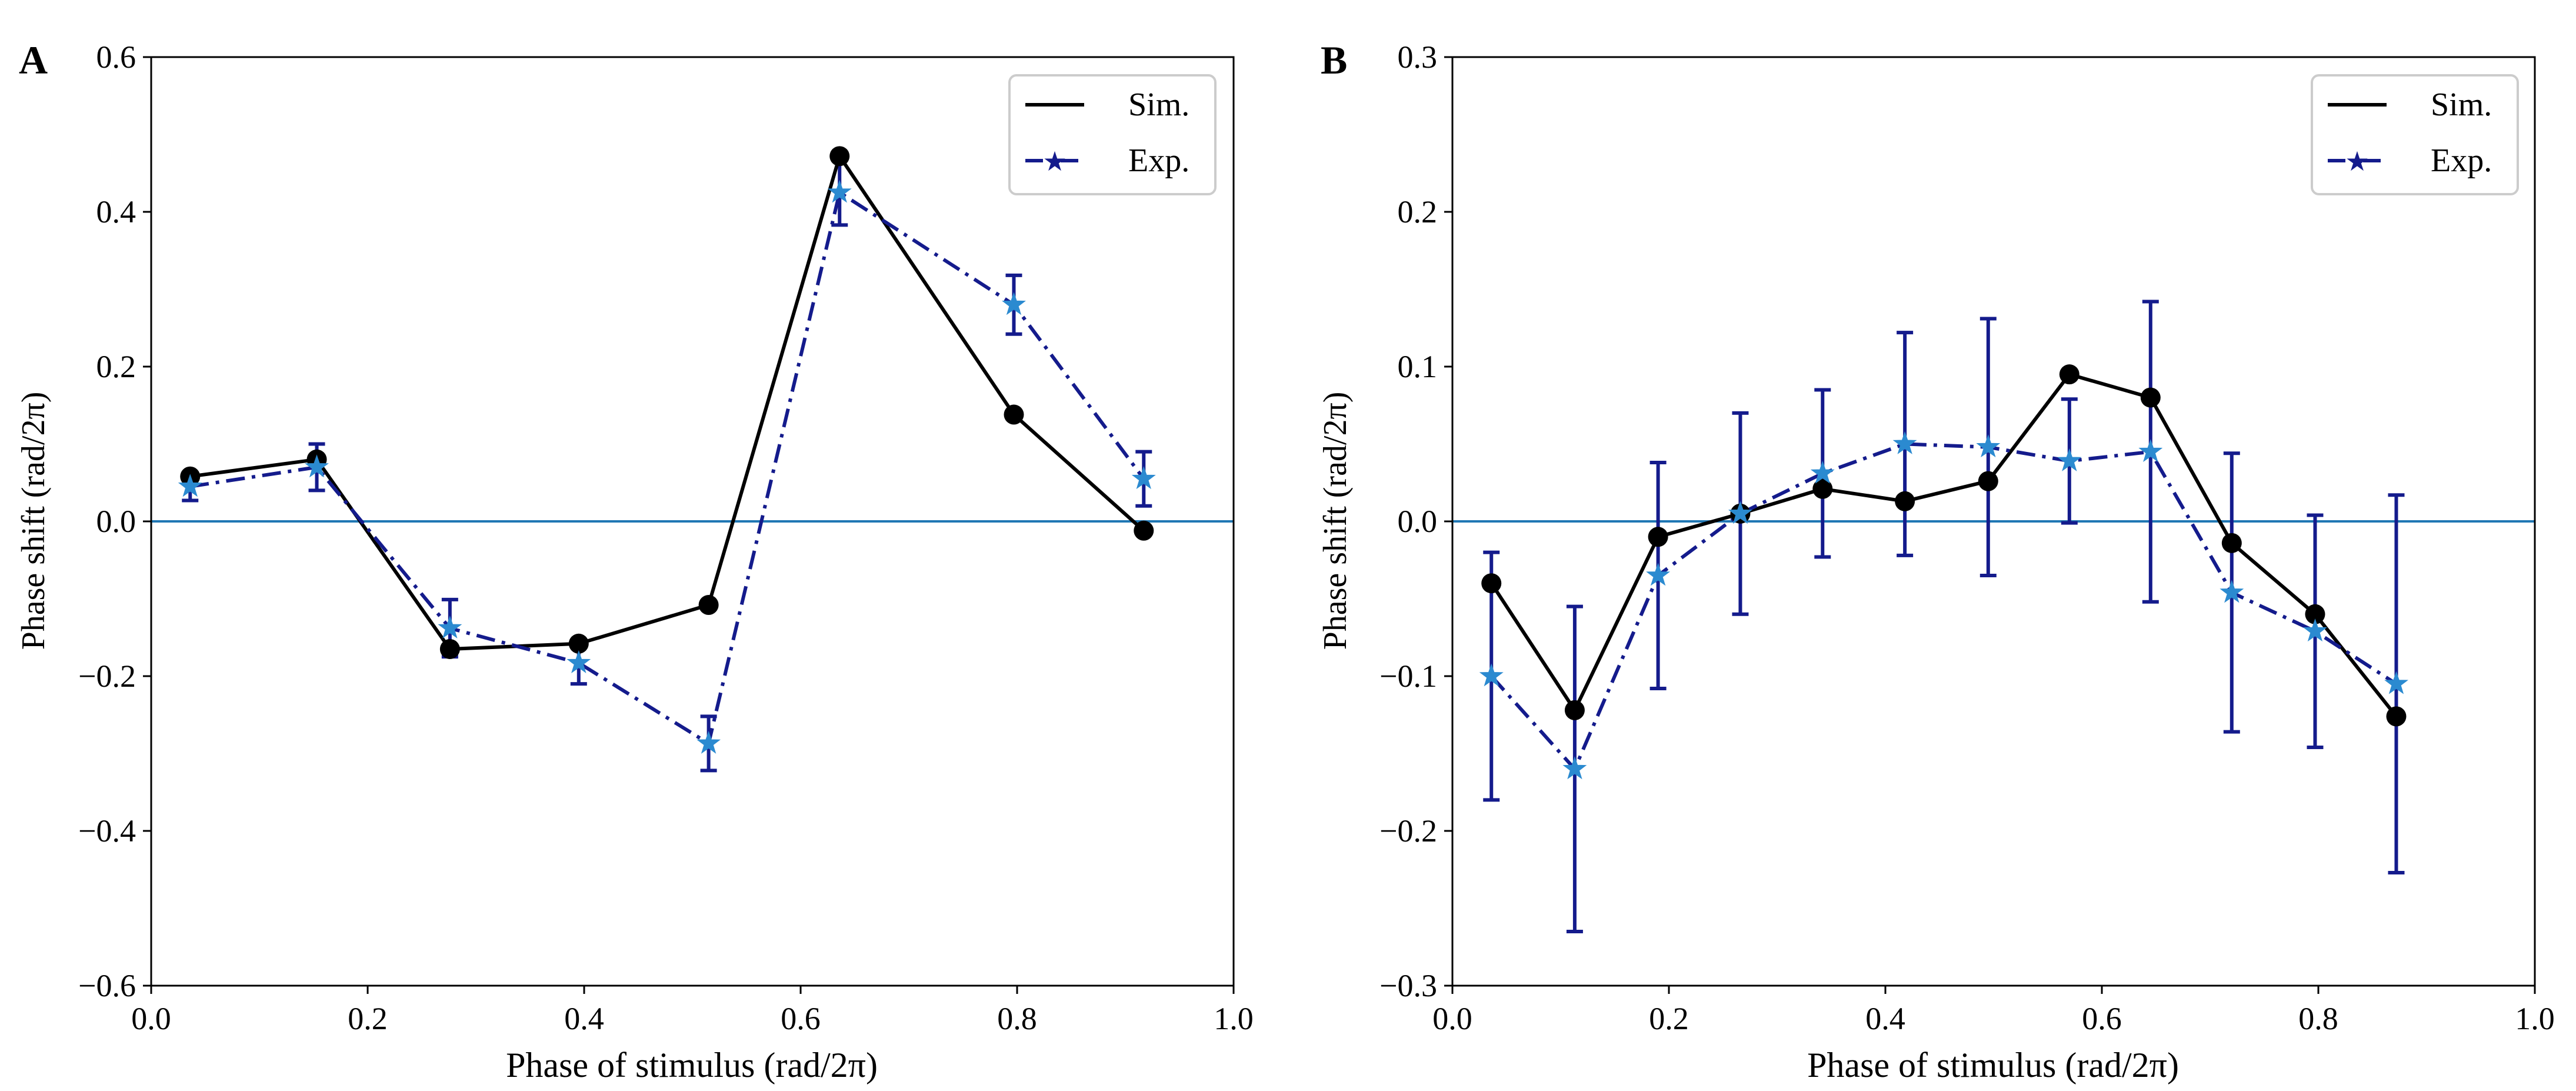 The width and height of the screenshot is (2576, 1091). Describe the element at coordinates (692, 1065) in the screenshot. I see `x-axis-label-a: Phase of stimulus (rad/2π)` at that location.